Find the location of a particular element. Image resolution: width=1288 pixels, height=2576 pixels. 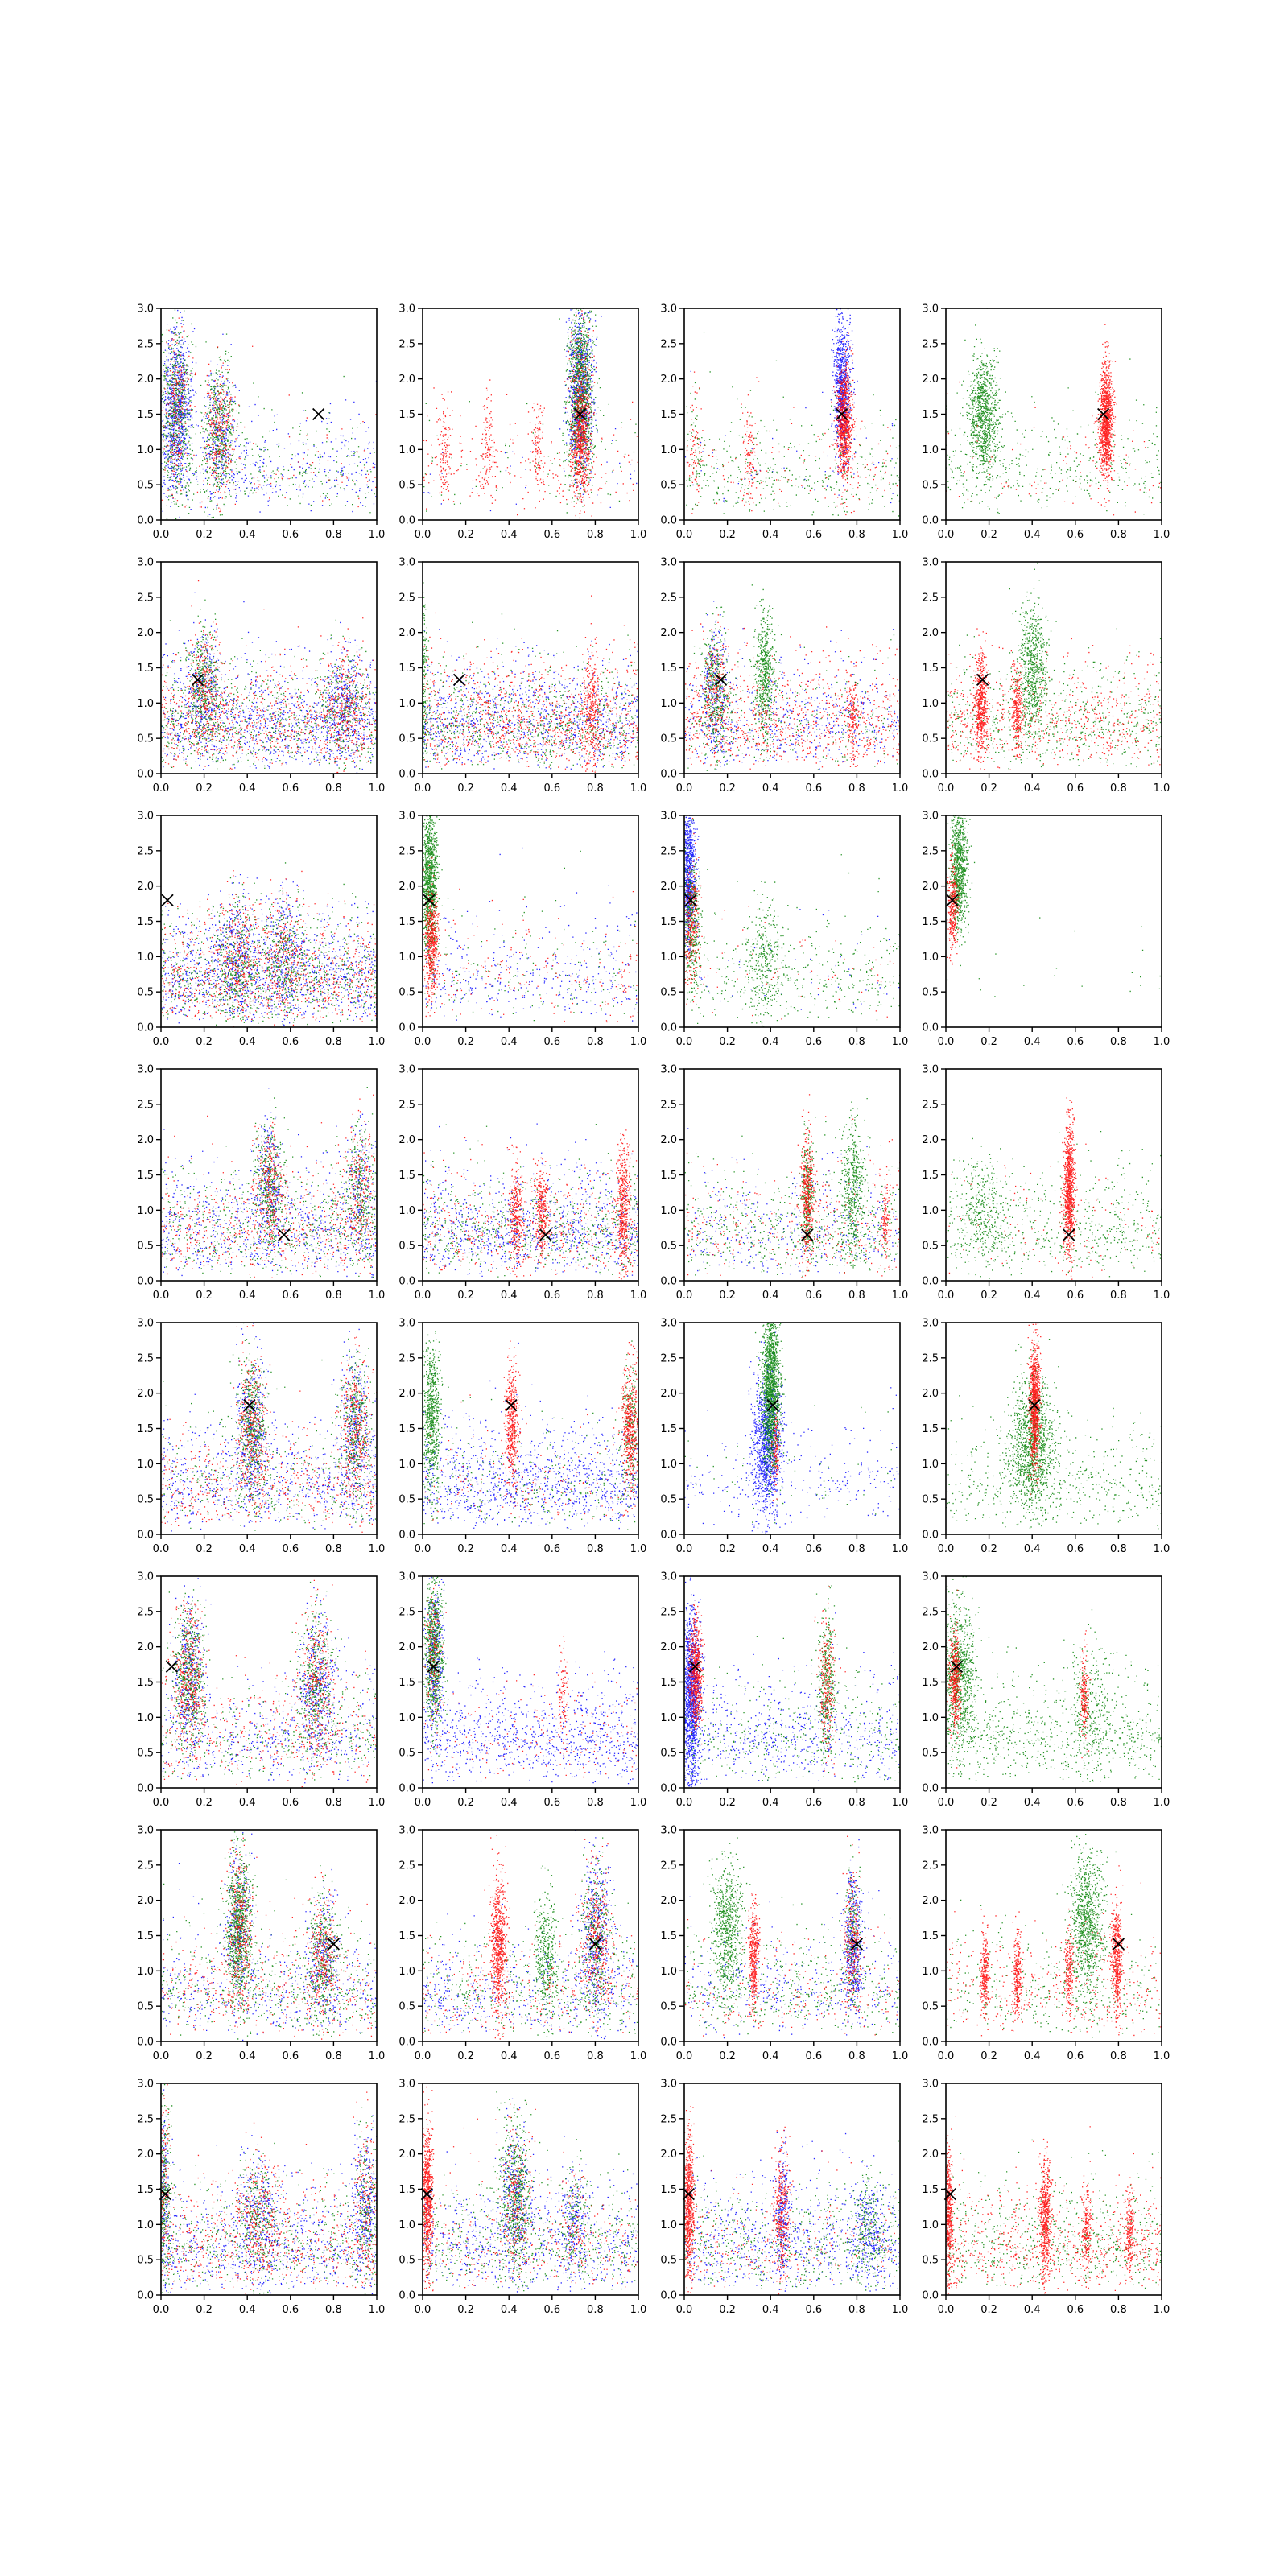

axes-frame is located at coordinates (269, 1935).